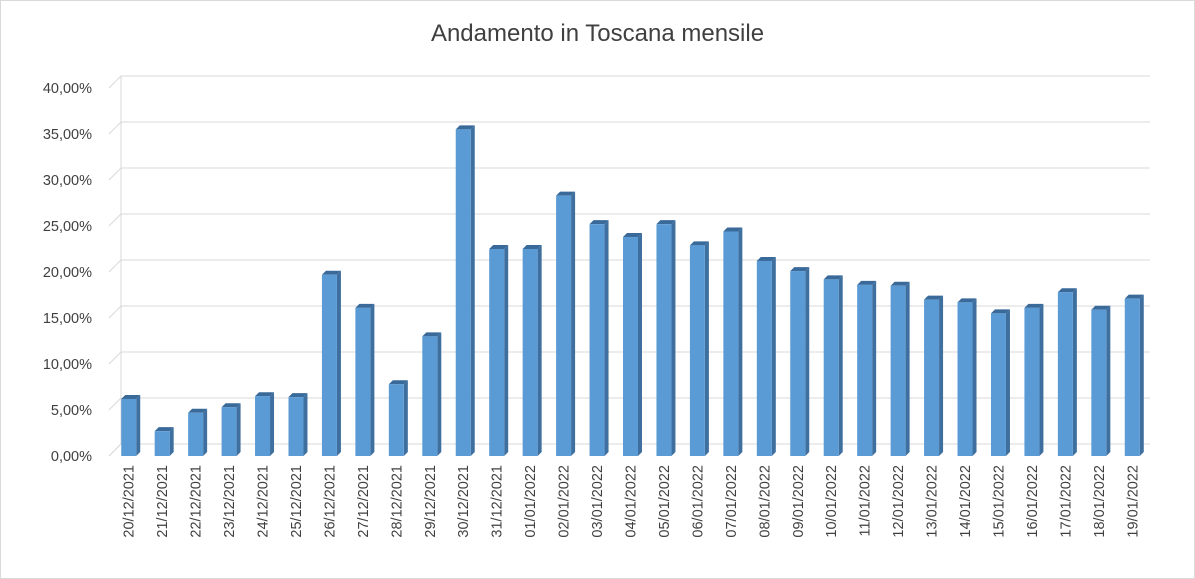 This screenshot has width=1195, height=579. What do you see at coordinates (866, 501) in the screenshot?
I see `x-tick-label: 11/01/2022` at bounding box center [866, 501].